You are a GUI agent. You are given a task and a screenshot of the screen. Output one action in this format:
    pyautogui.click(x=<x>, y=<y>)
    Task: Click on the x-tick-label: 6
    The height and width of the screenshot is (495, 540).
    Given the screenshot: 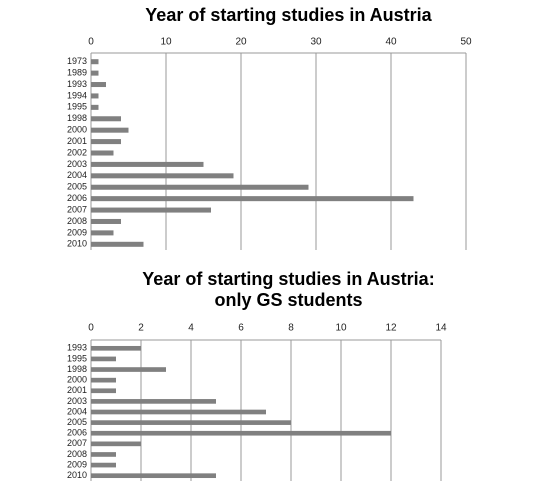 What is the action you would take?
    pyautogui.click(x=241, y=328)
    